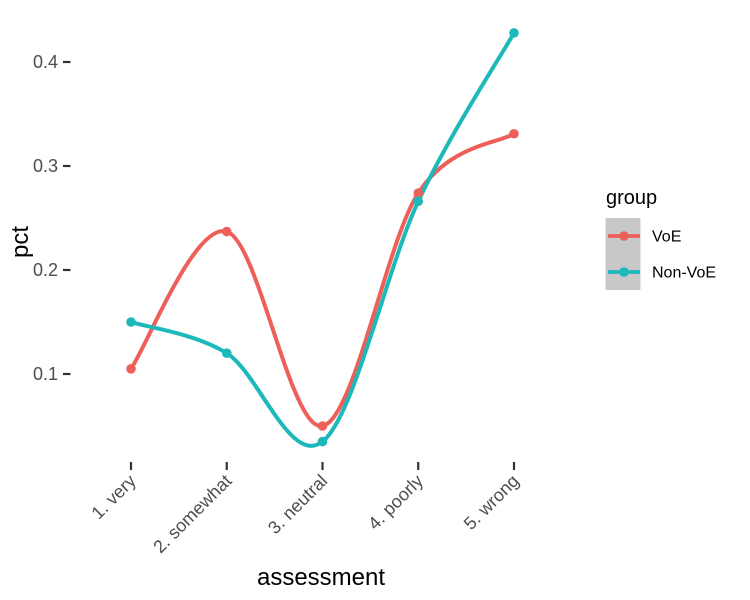 The image size is (750, 600). What do you see at coordinates (45, 374) in the screenshot?
I see `y-tick-label: 0.1` at bounding box center [45, 374].